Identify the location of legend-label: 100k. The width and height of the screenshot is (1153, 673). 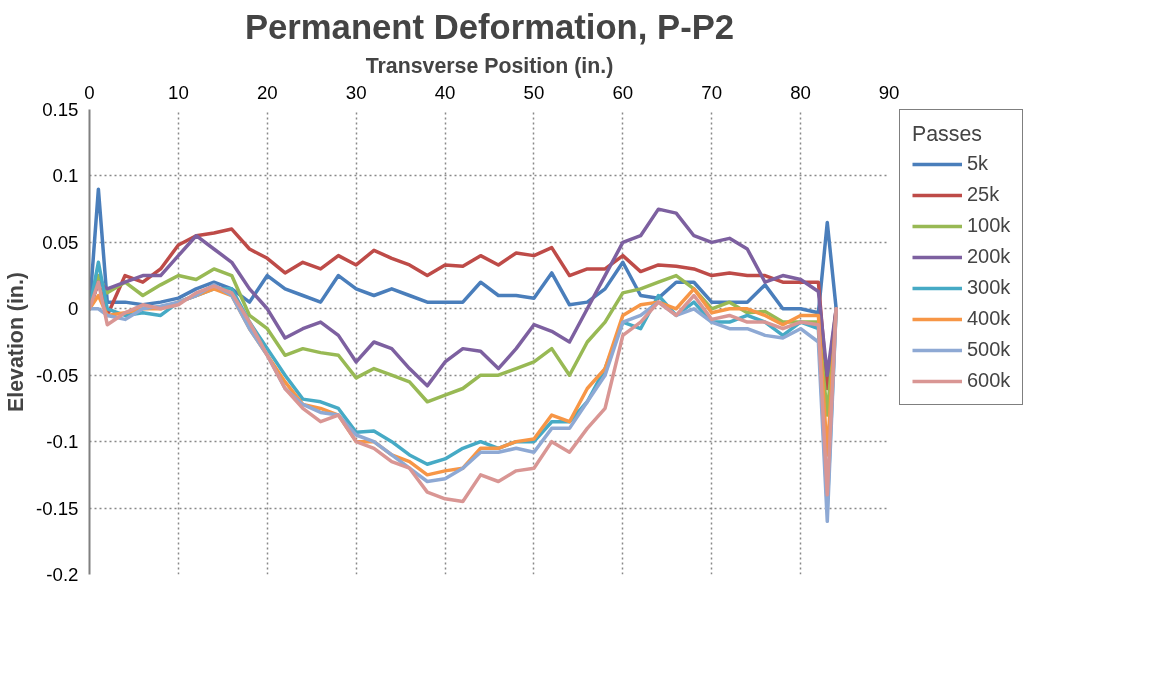
(989, 225).